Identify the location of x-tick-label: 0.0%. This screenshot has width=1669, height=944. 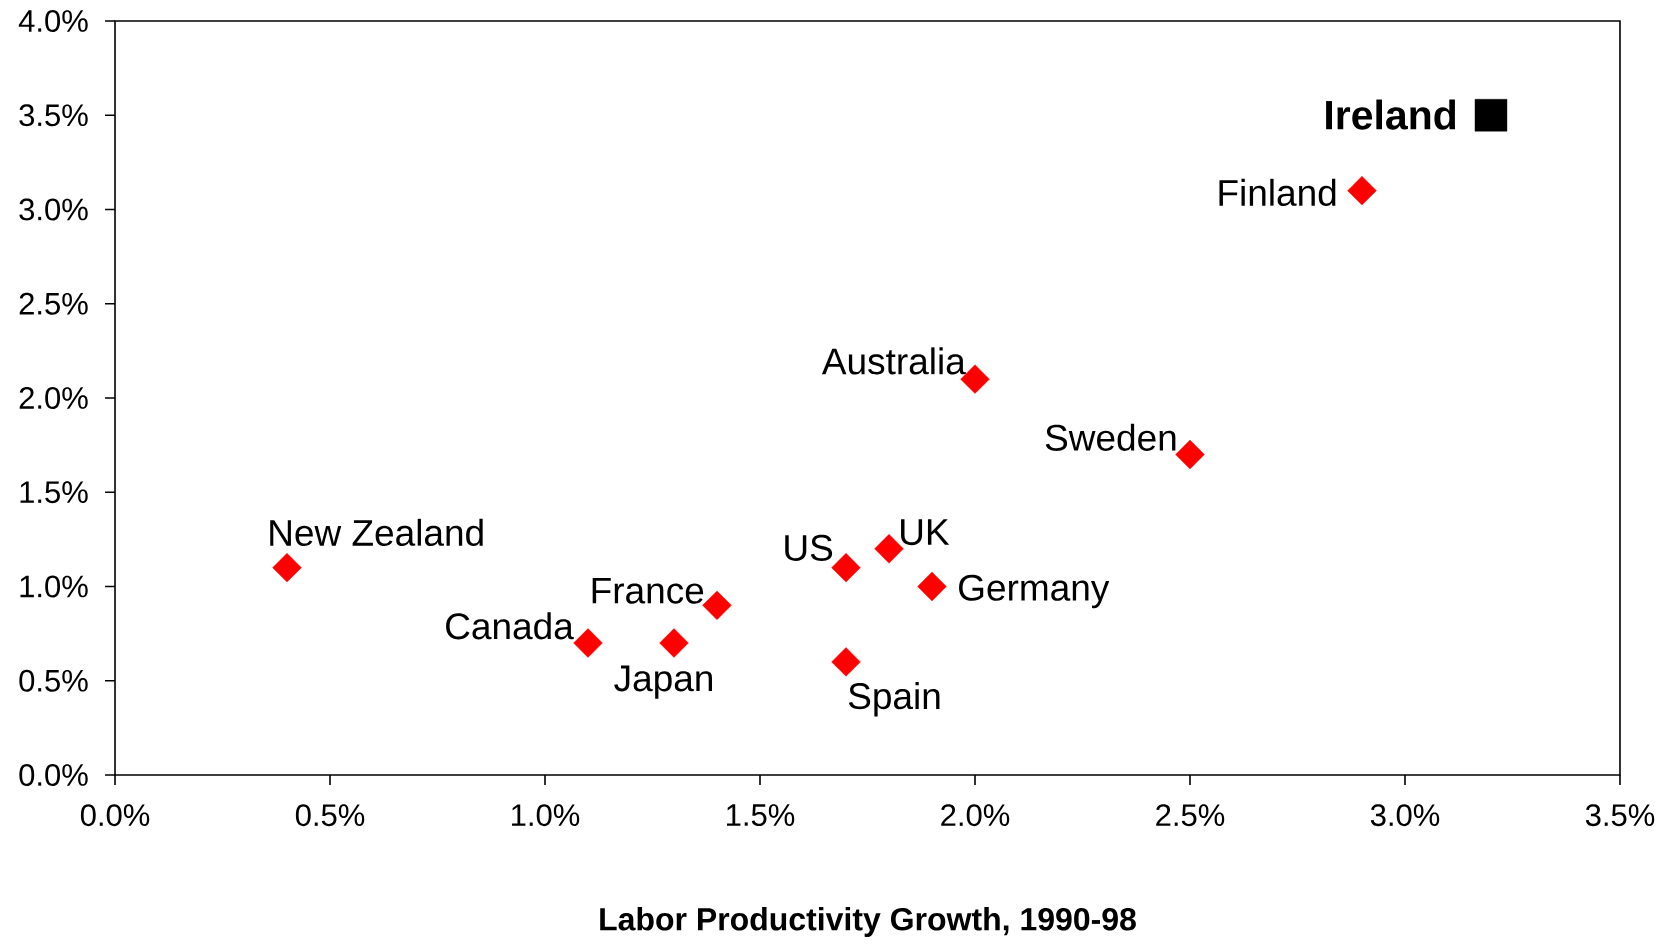
(115, 815).